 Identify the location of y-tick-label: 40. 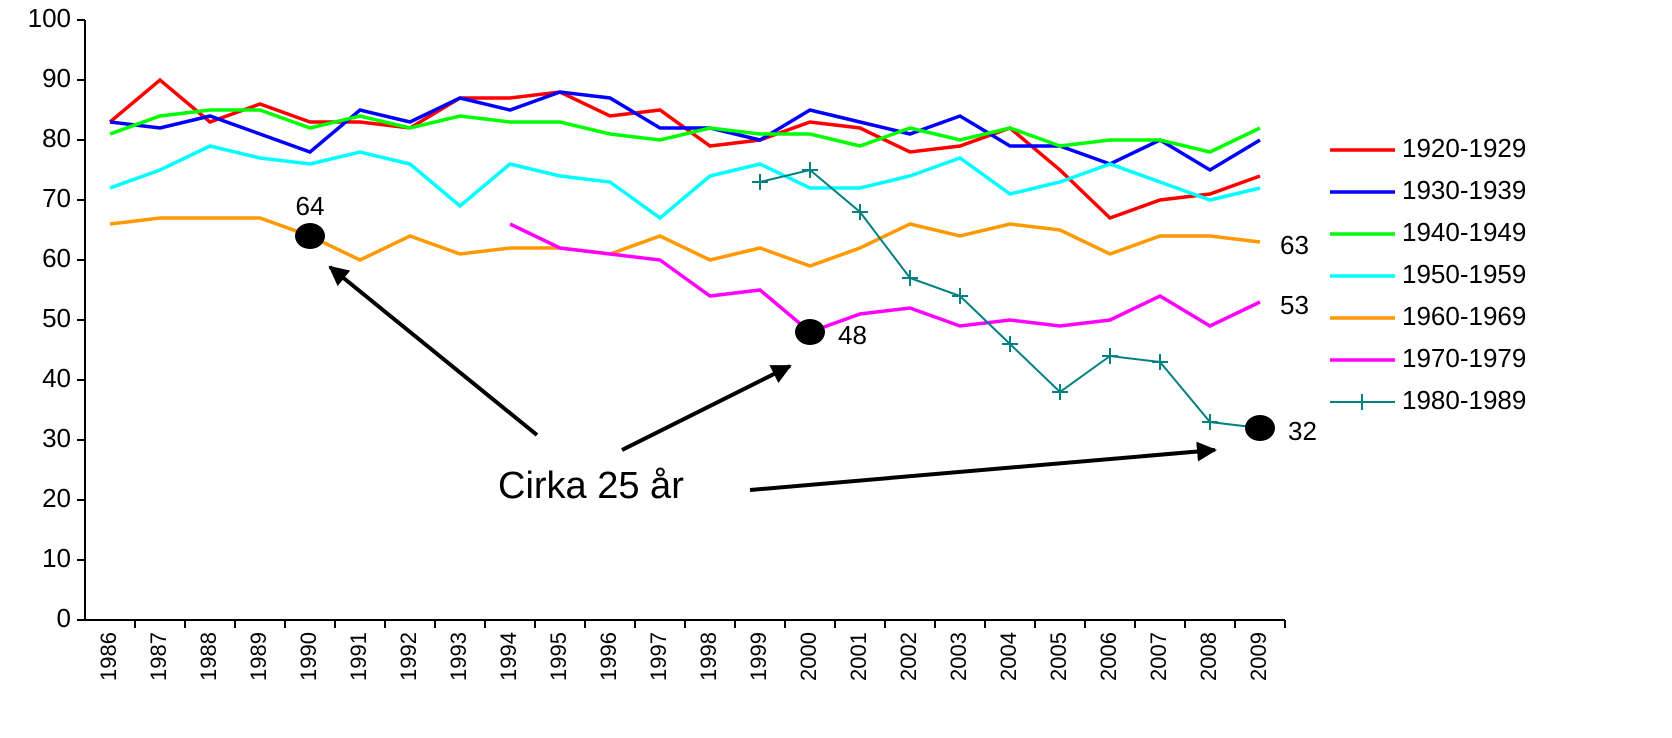
(56, 378).